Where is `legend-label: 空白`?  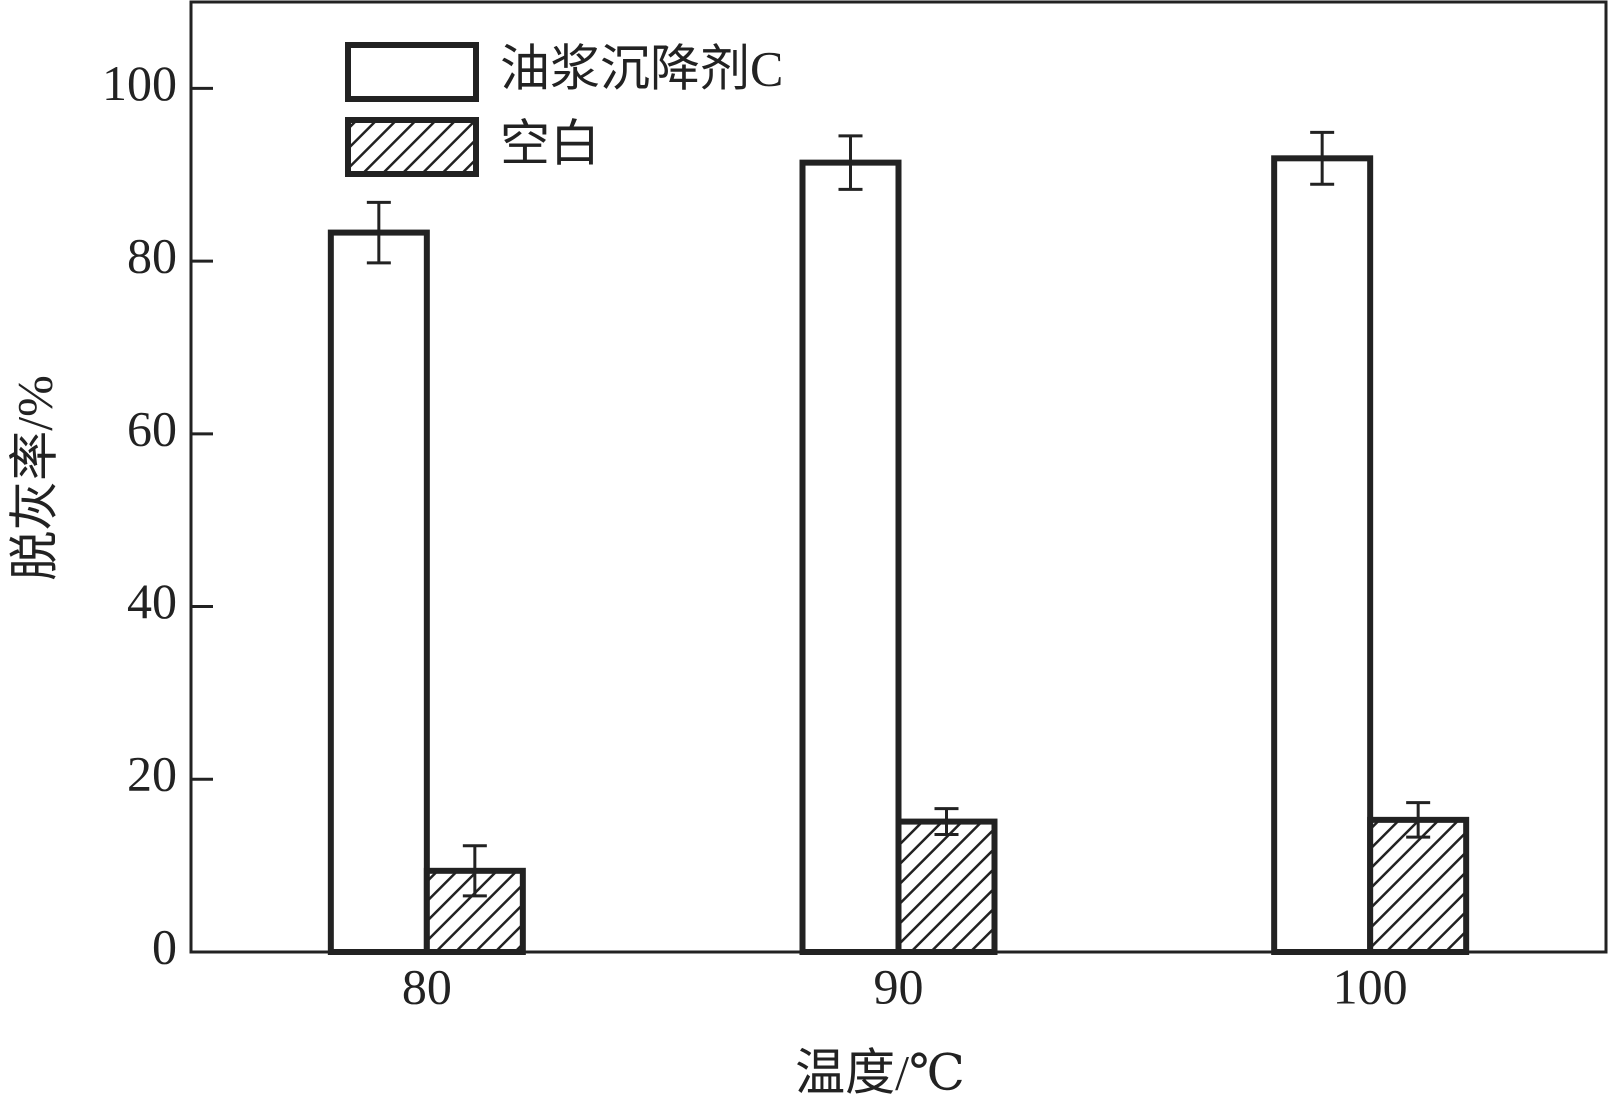
legend-label: 空白 is located at coordinates (550, 143).